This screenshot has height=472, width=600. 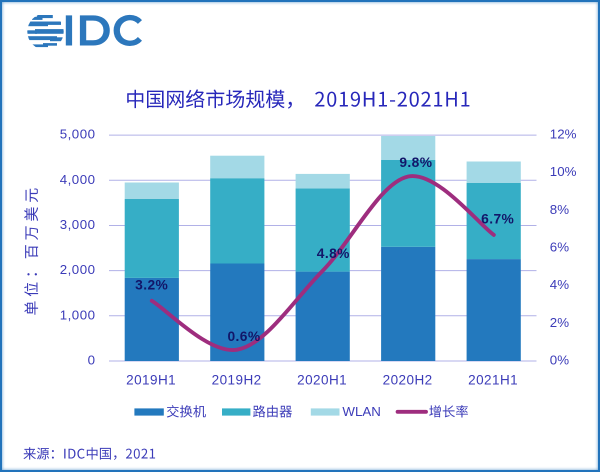 I want to click on svg-text: 0.6%, so click(x=243, y=336).